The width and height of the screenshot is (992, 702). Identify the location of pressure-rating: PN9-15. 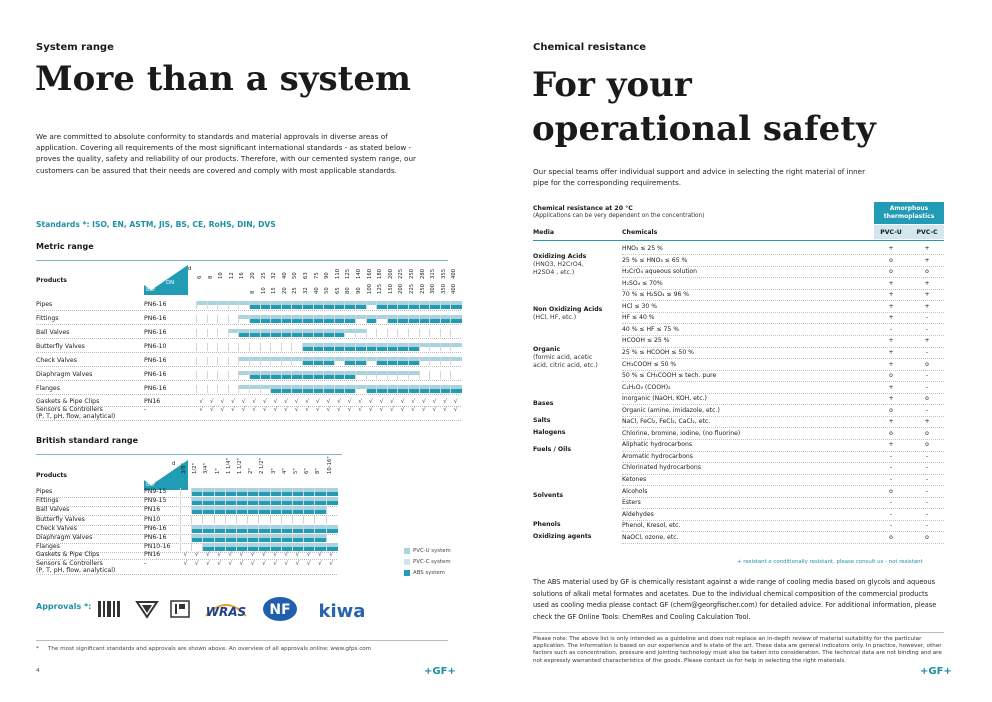
(155, 491).